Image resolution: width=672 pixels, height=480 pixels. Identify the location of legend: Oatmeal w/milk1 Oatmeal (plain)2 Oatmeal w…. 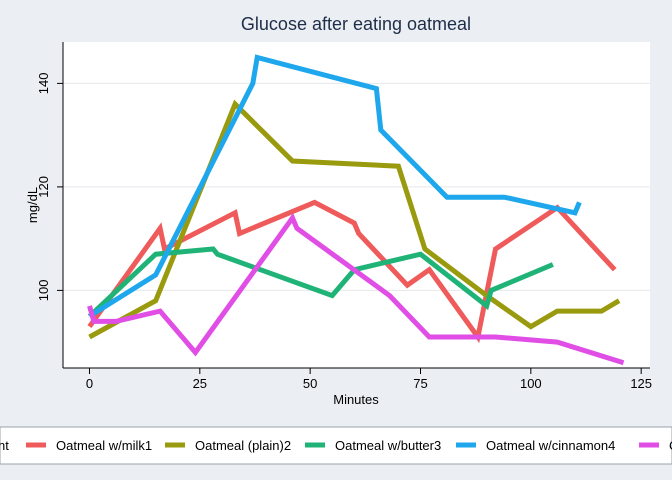
(349, 445).